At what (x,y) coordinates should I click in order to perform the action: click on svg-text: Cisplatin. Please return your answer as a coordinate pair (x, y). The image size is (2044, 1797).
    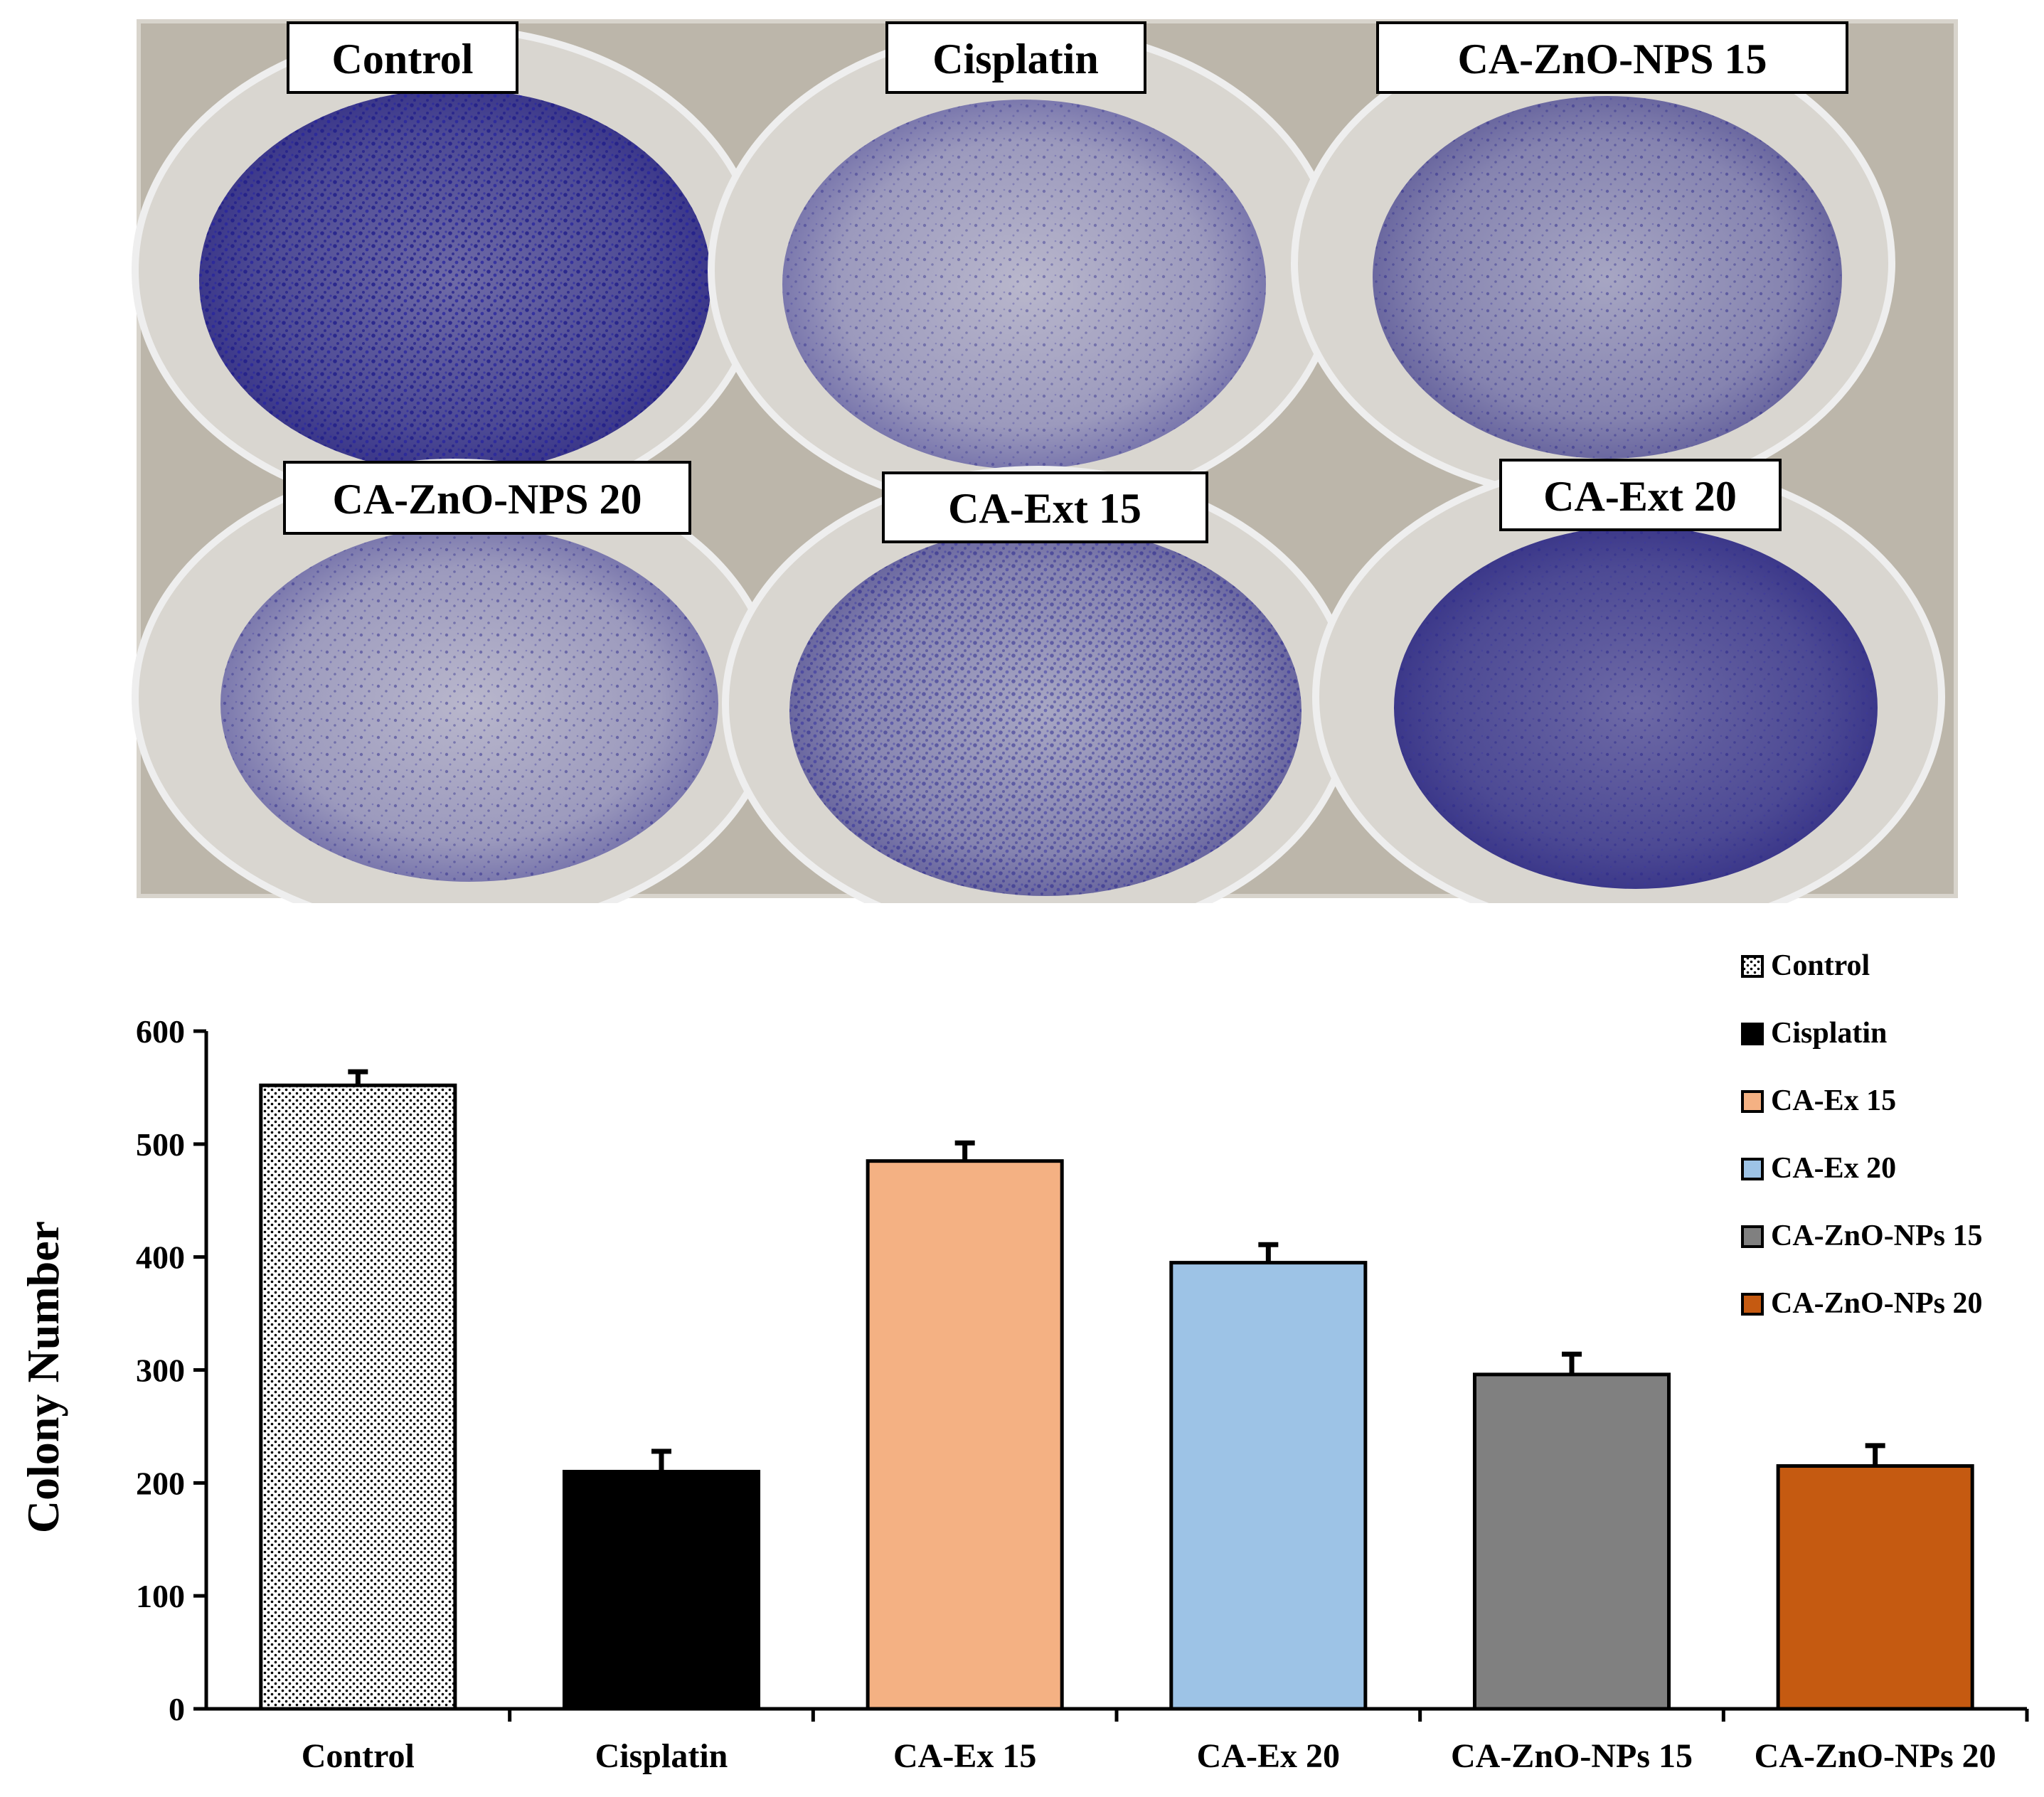
    Looking at the image, I should click on (1015, 59).